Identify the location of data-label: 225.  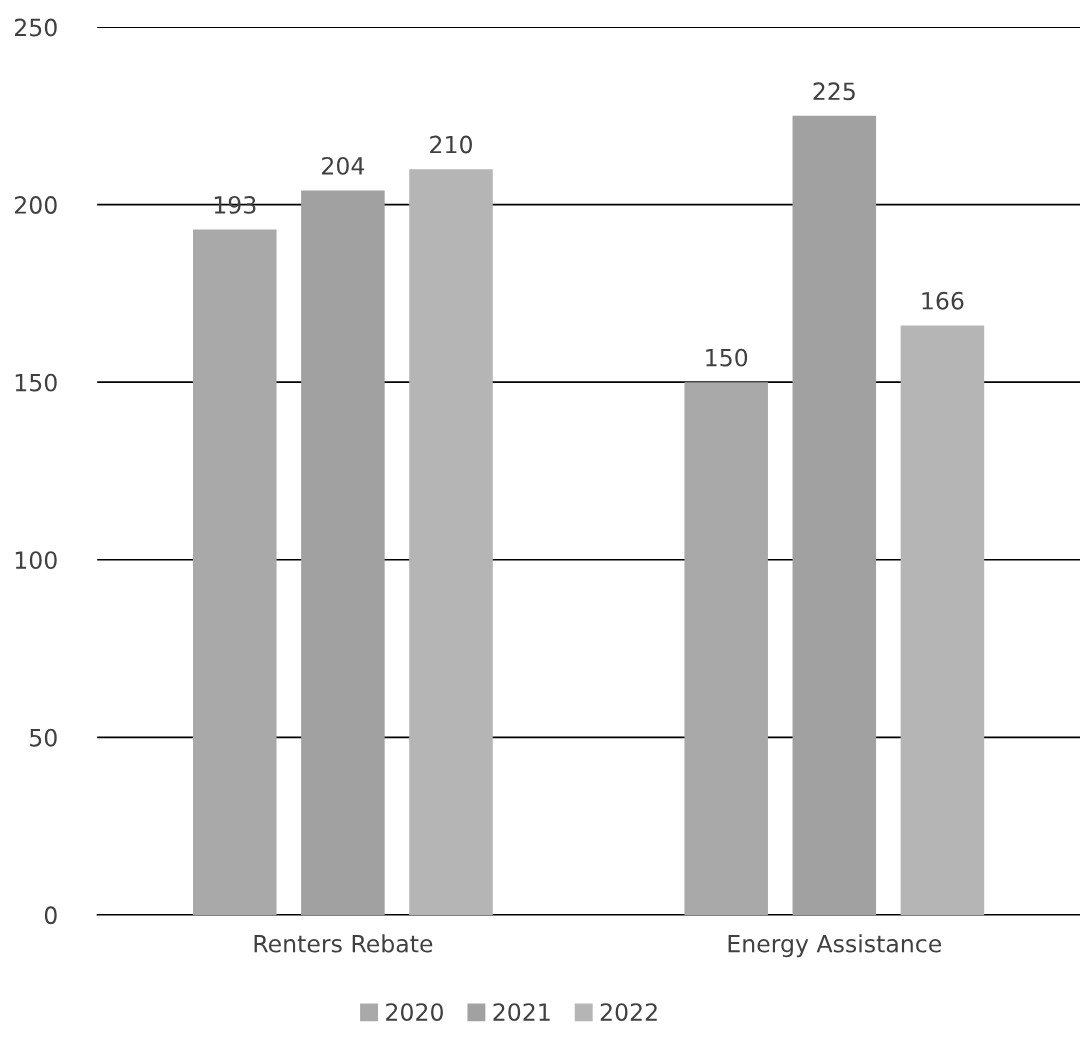
(834, 91).